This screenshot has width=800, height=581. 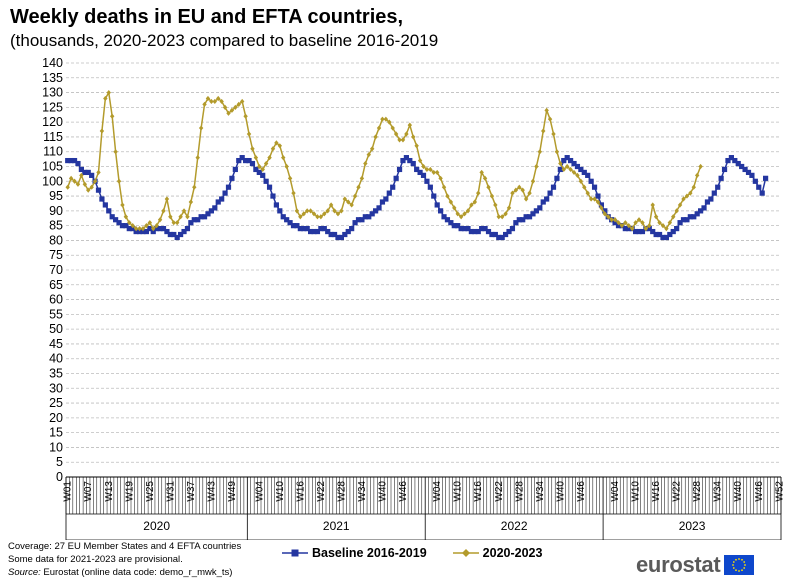 I want to click on legend-label-current: 2020-2023, so click(x=512, y=553).